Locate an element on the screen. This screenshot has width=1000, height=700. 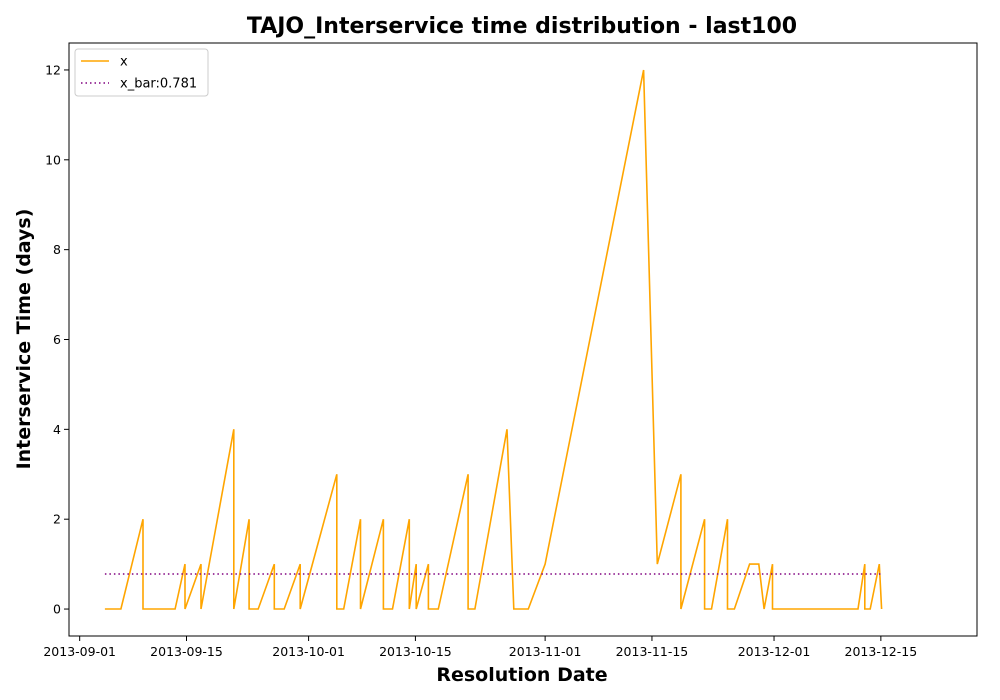
x-axis-label: Resolution Date is located at coordinates (521, 675).